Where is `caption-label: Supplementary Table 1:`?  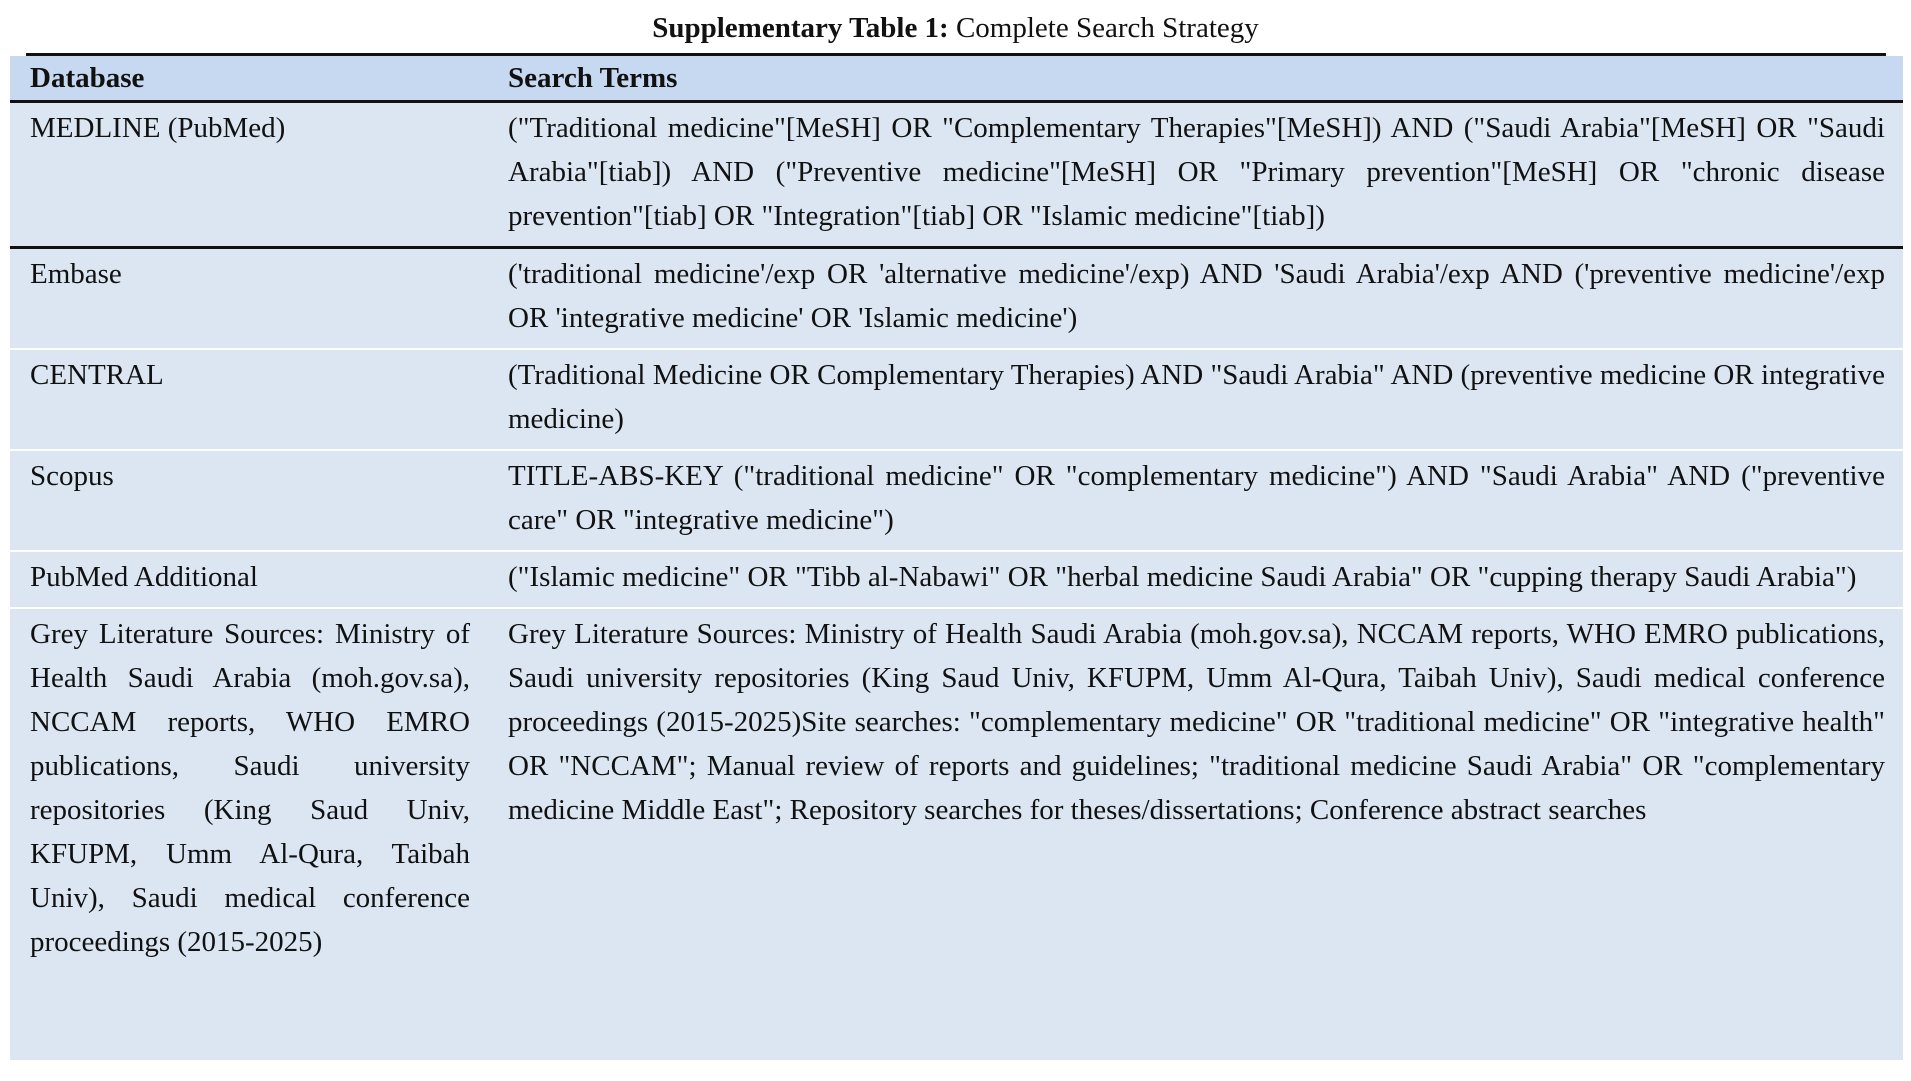
caption-label: Supplementary Table 1: is located at coordinates (800, 28).